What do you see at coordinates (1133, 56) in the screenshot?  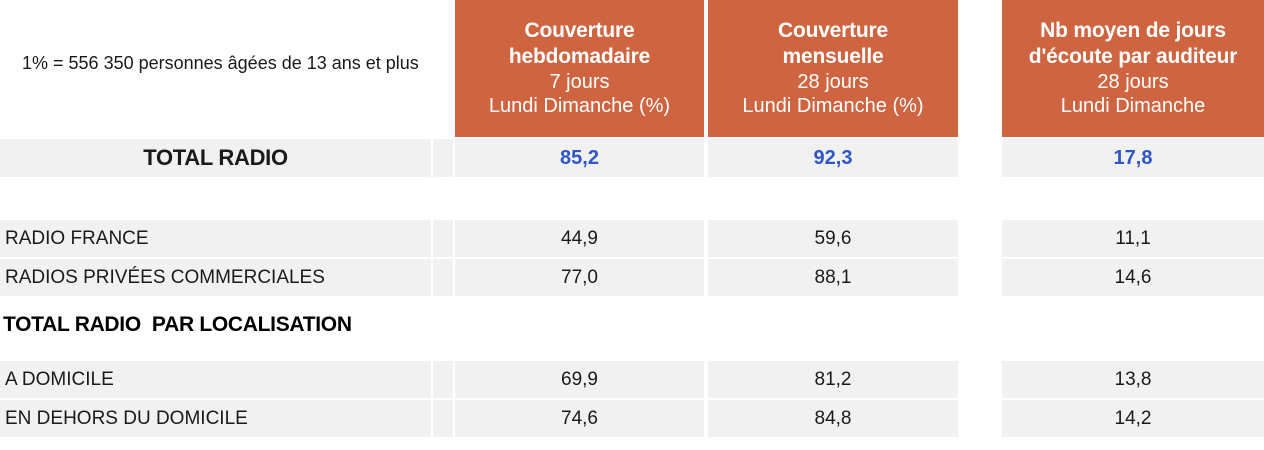 I see `column-title-line: d'écoute par auditeur` at bounding box center [1133, 56].